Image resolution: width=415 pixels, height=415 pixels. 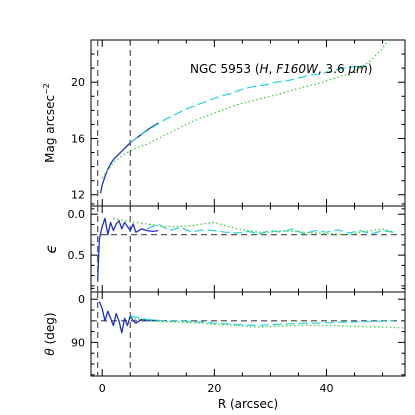 I want to click on y-tick-label: 0.5, so click(x=77, y=255).